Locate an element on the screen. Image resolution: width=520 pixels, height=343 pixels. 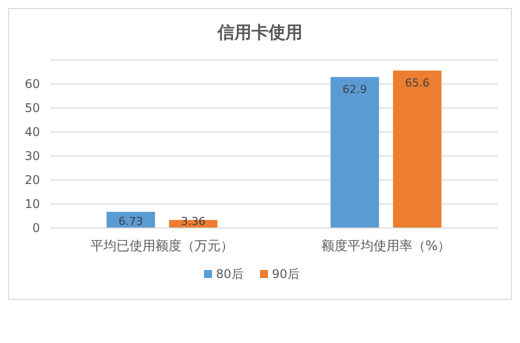
legend-label: 90后 is located at coordinates (286, 274).